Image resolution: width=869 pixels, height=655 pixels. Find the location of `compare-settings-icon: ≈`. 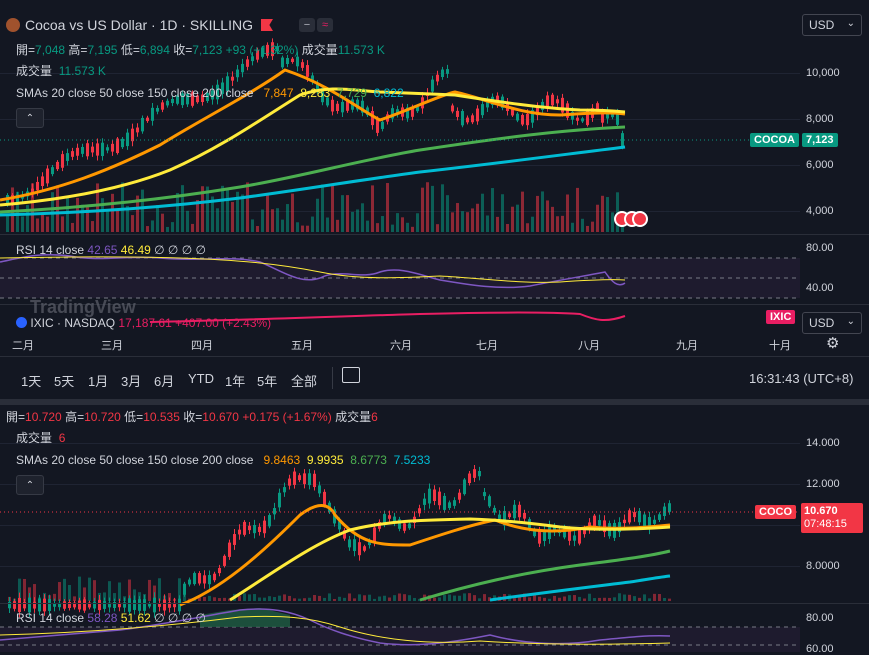

compare-settings-icon: ≈ is located at coordinates (324, 25).